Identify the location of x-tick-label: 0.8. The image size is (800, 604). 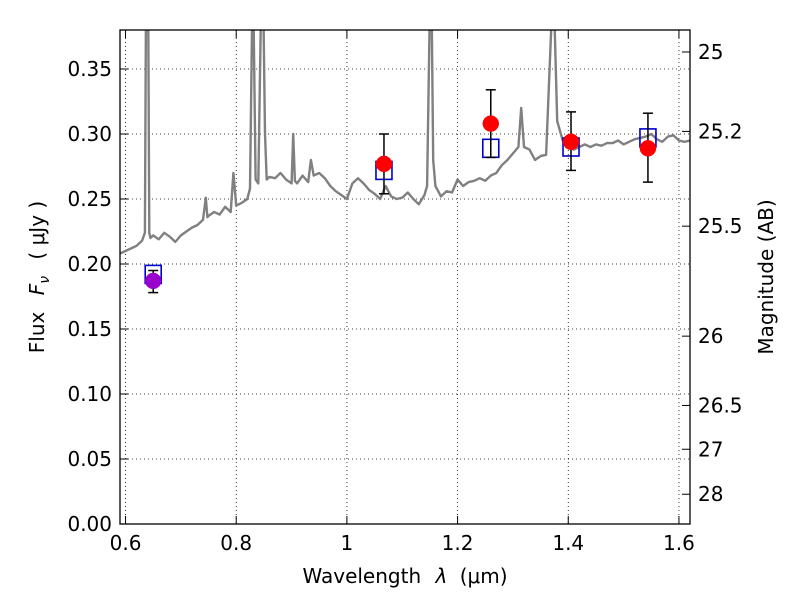
(236, 543).